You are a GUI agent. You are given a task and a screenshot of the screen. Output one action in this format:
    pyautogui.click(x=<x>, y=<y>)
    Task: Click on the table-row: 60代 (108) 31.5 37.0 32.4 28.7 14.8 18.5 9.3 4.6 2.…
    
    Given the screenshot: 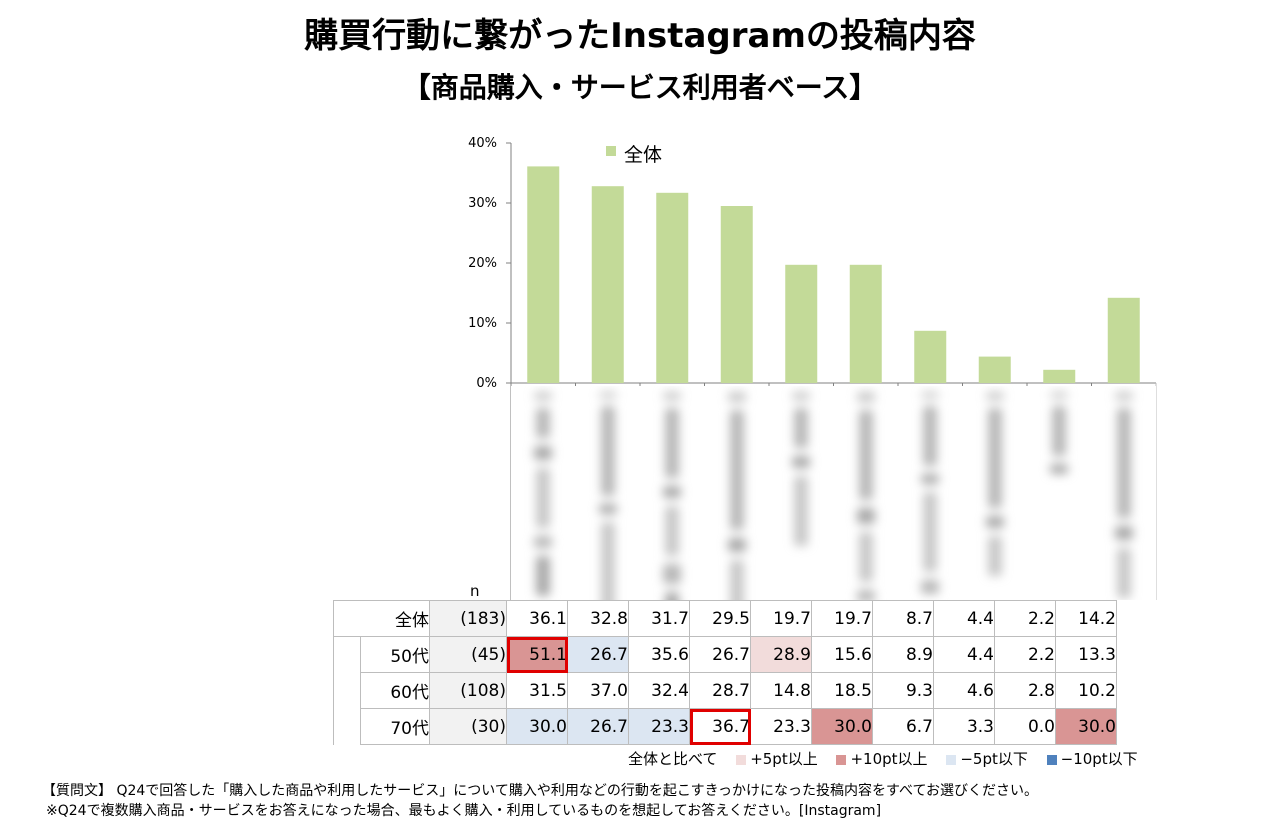 What is the action you would take?
    pyautogui.click(x=725, y=690)
    